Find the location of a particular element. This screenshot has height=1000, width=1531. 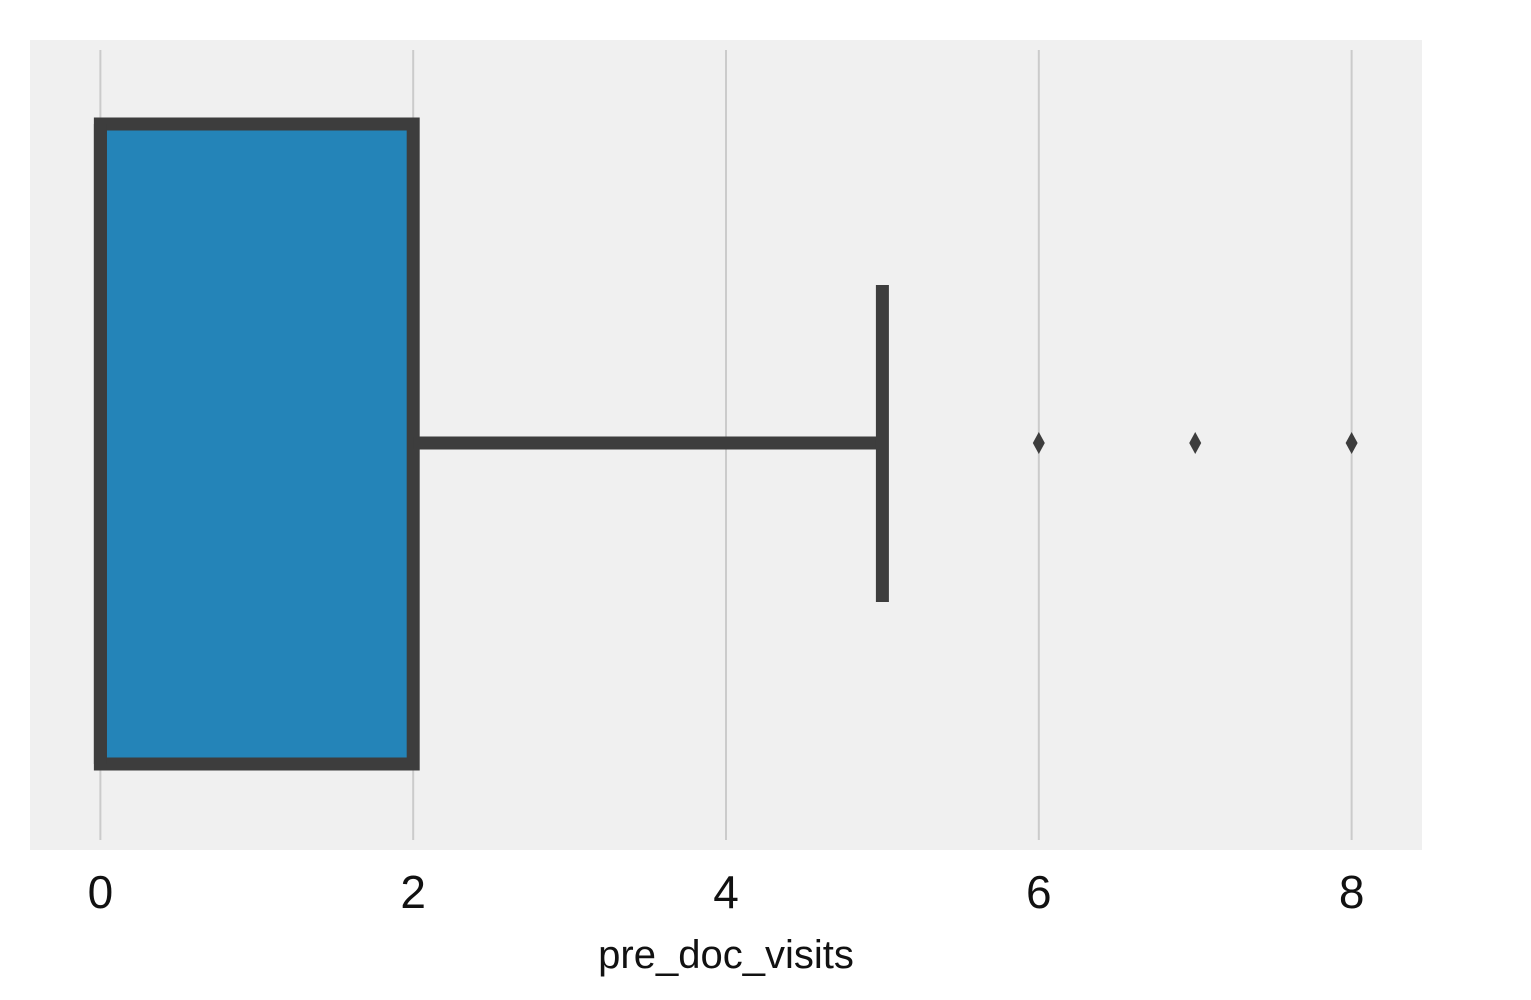

x-tick-label: 6 is located at coordinates (1039, 892).